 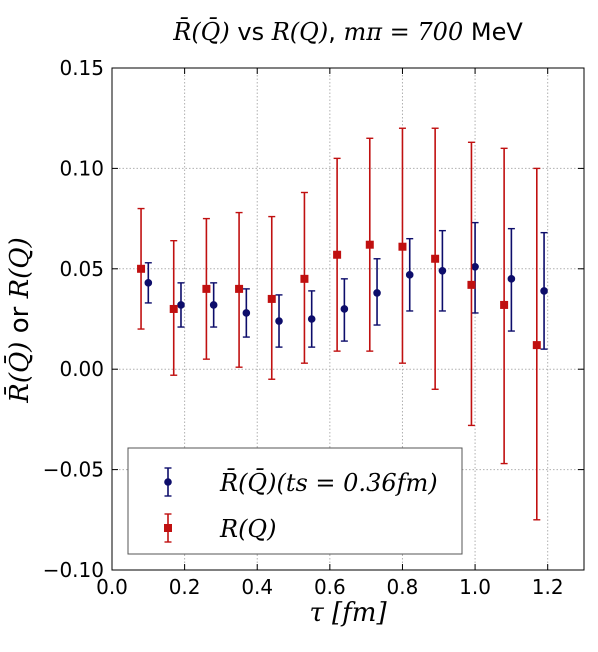 What do you see at coordinates (257, 587) in the screenshot?
I see `x-tick-label: 0.4` at bounding box center [257, 587].